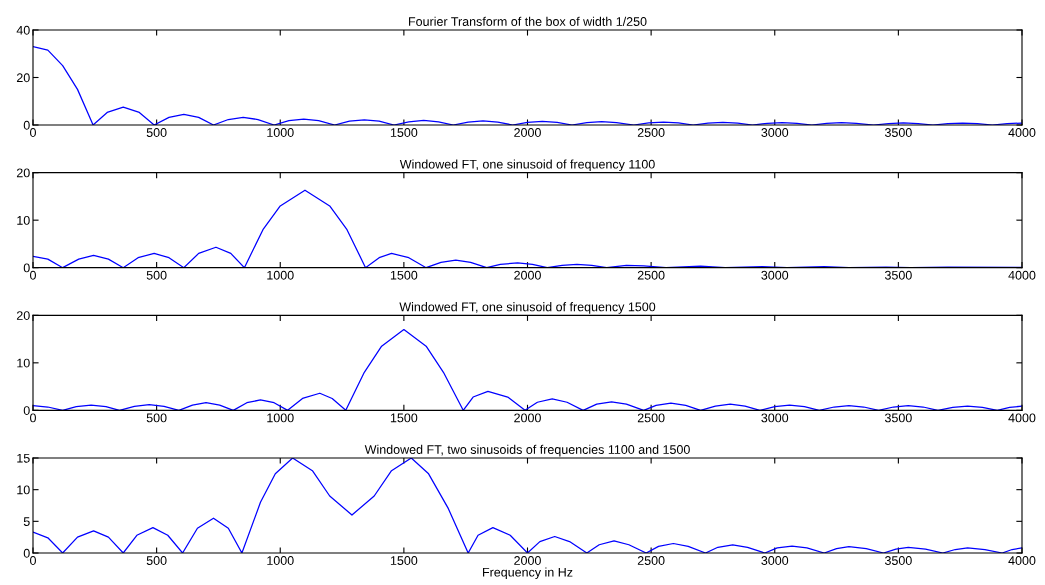 Image resolution: width=1045 pixels, height=585 pixels. What do you see at coordinates (23, 30) in the screenshot?
I see `y-tick-label: 40` at bounding box center [23, 30].